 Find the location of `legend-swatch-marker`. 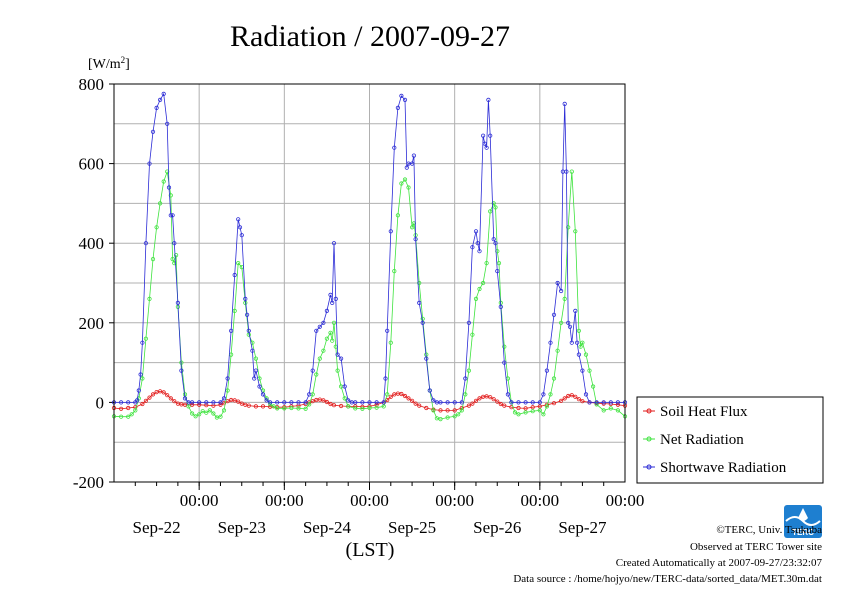

legend-swatch-marker is located at coordinates (649, 467).